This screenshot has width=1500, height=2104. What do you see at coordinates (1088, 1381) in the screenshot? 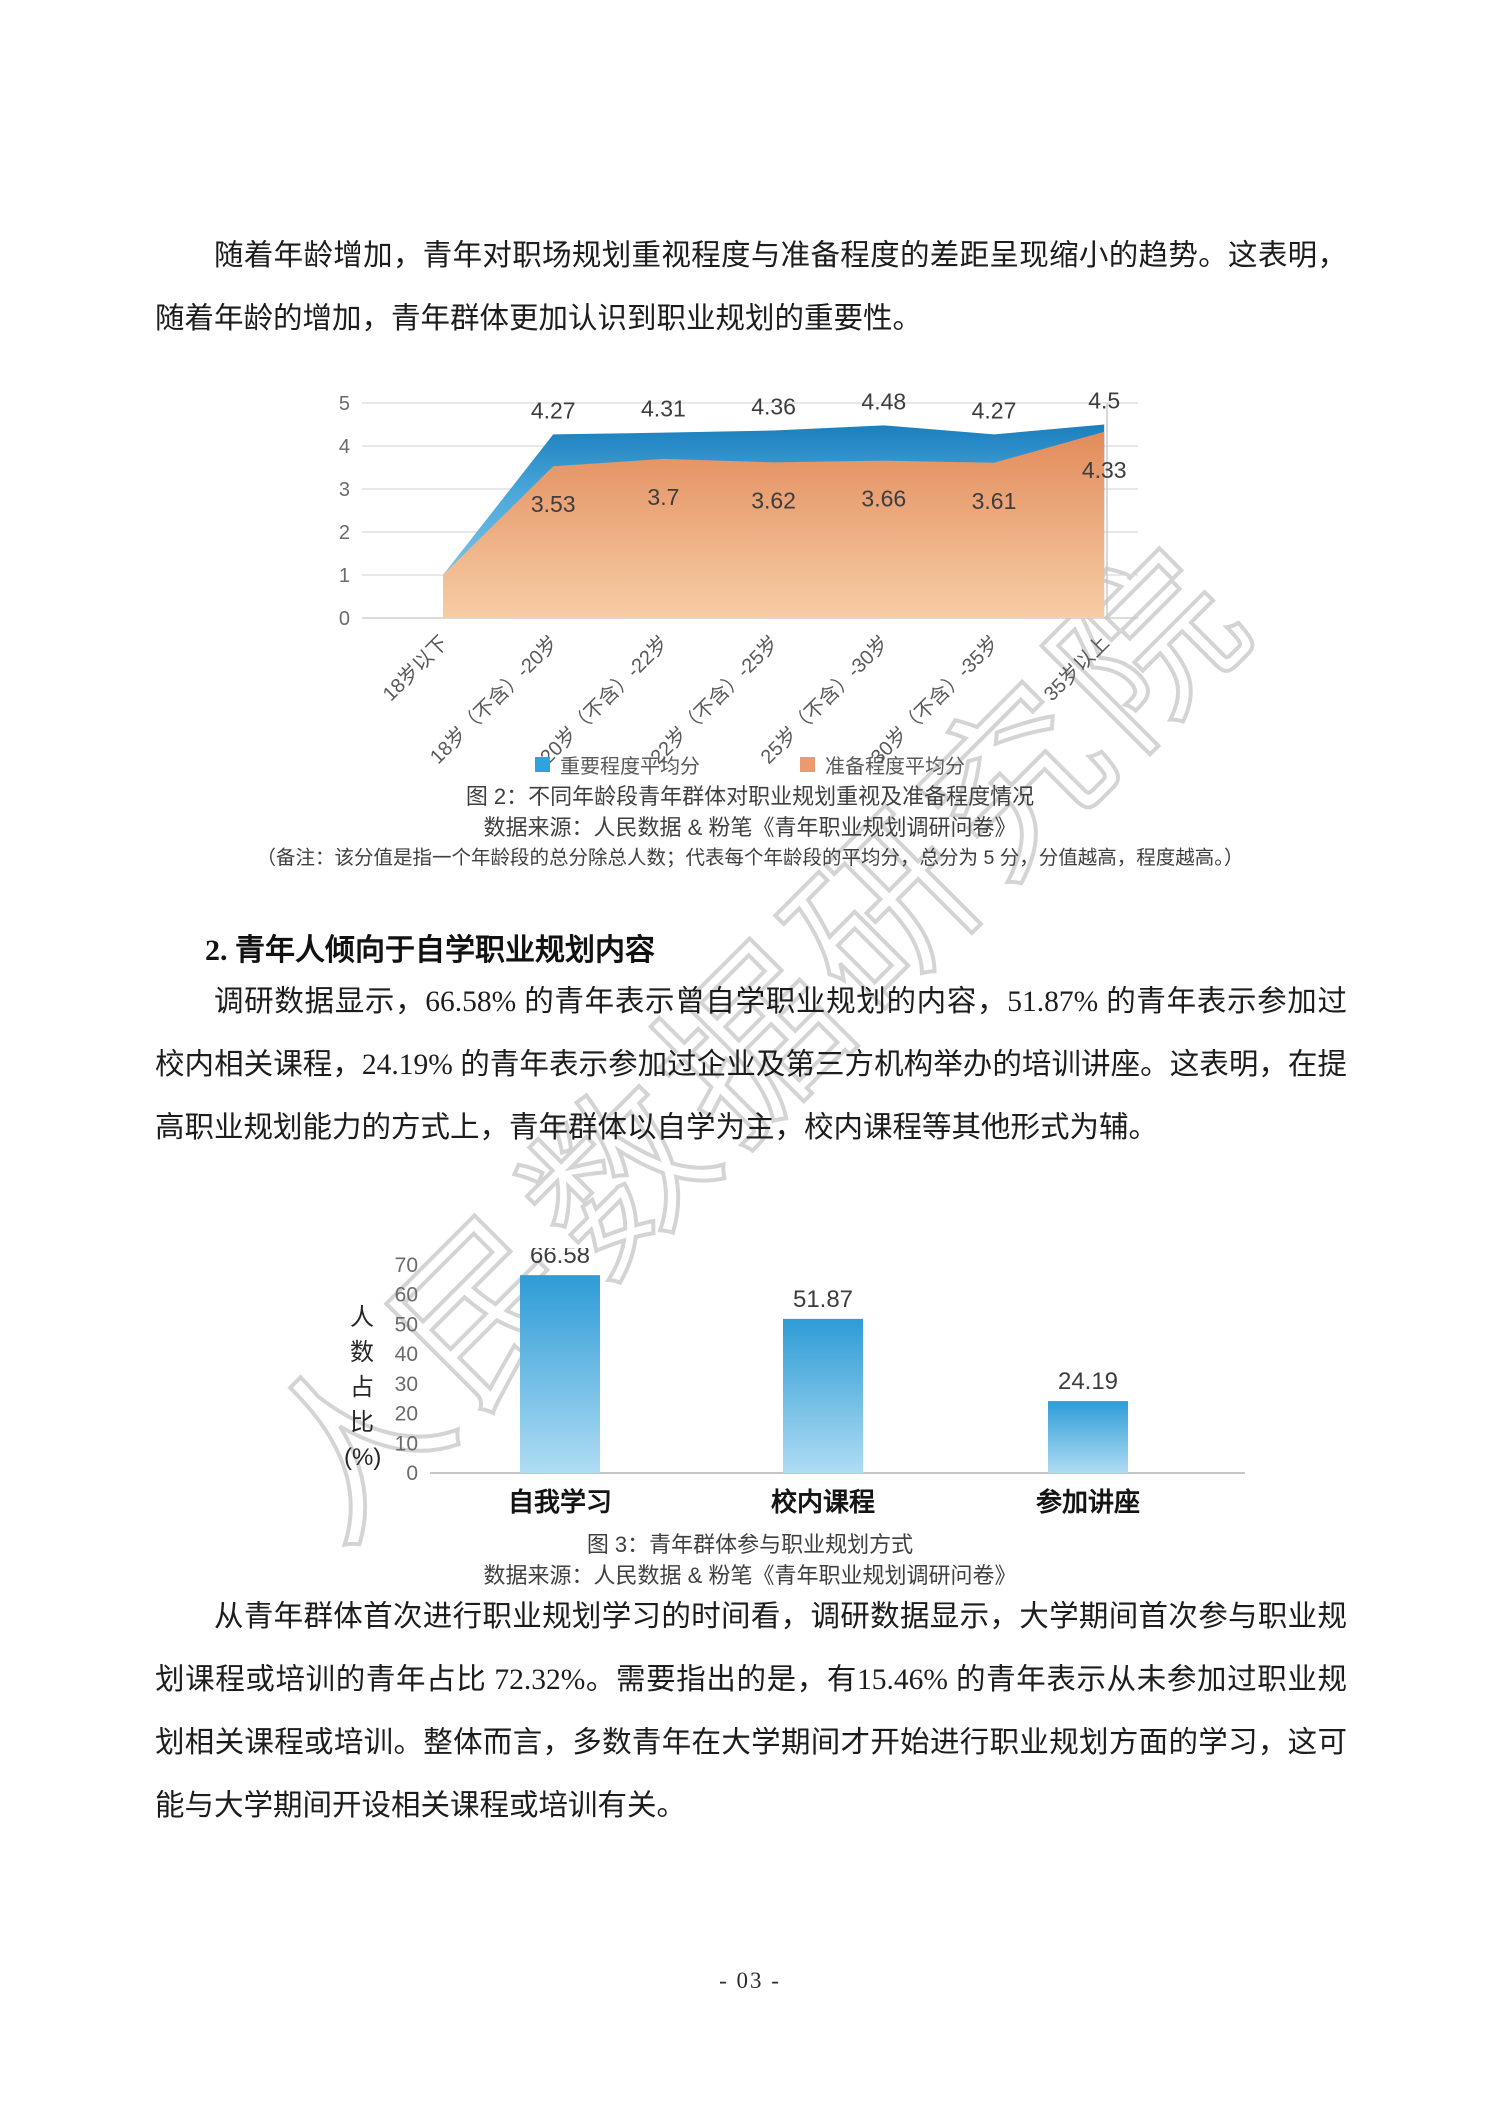
I see `bar-value-label: 24.19` at bounding box center [1088, 1381].